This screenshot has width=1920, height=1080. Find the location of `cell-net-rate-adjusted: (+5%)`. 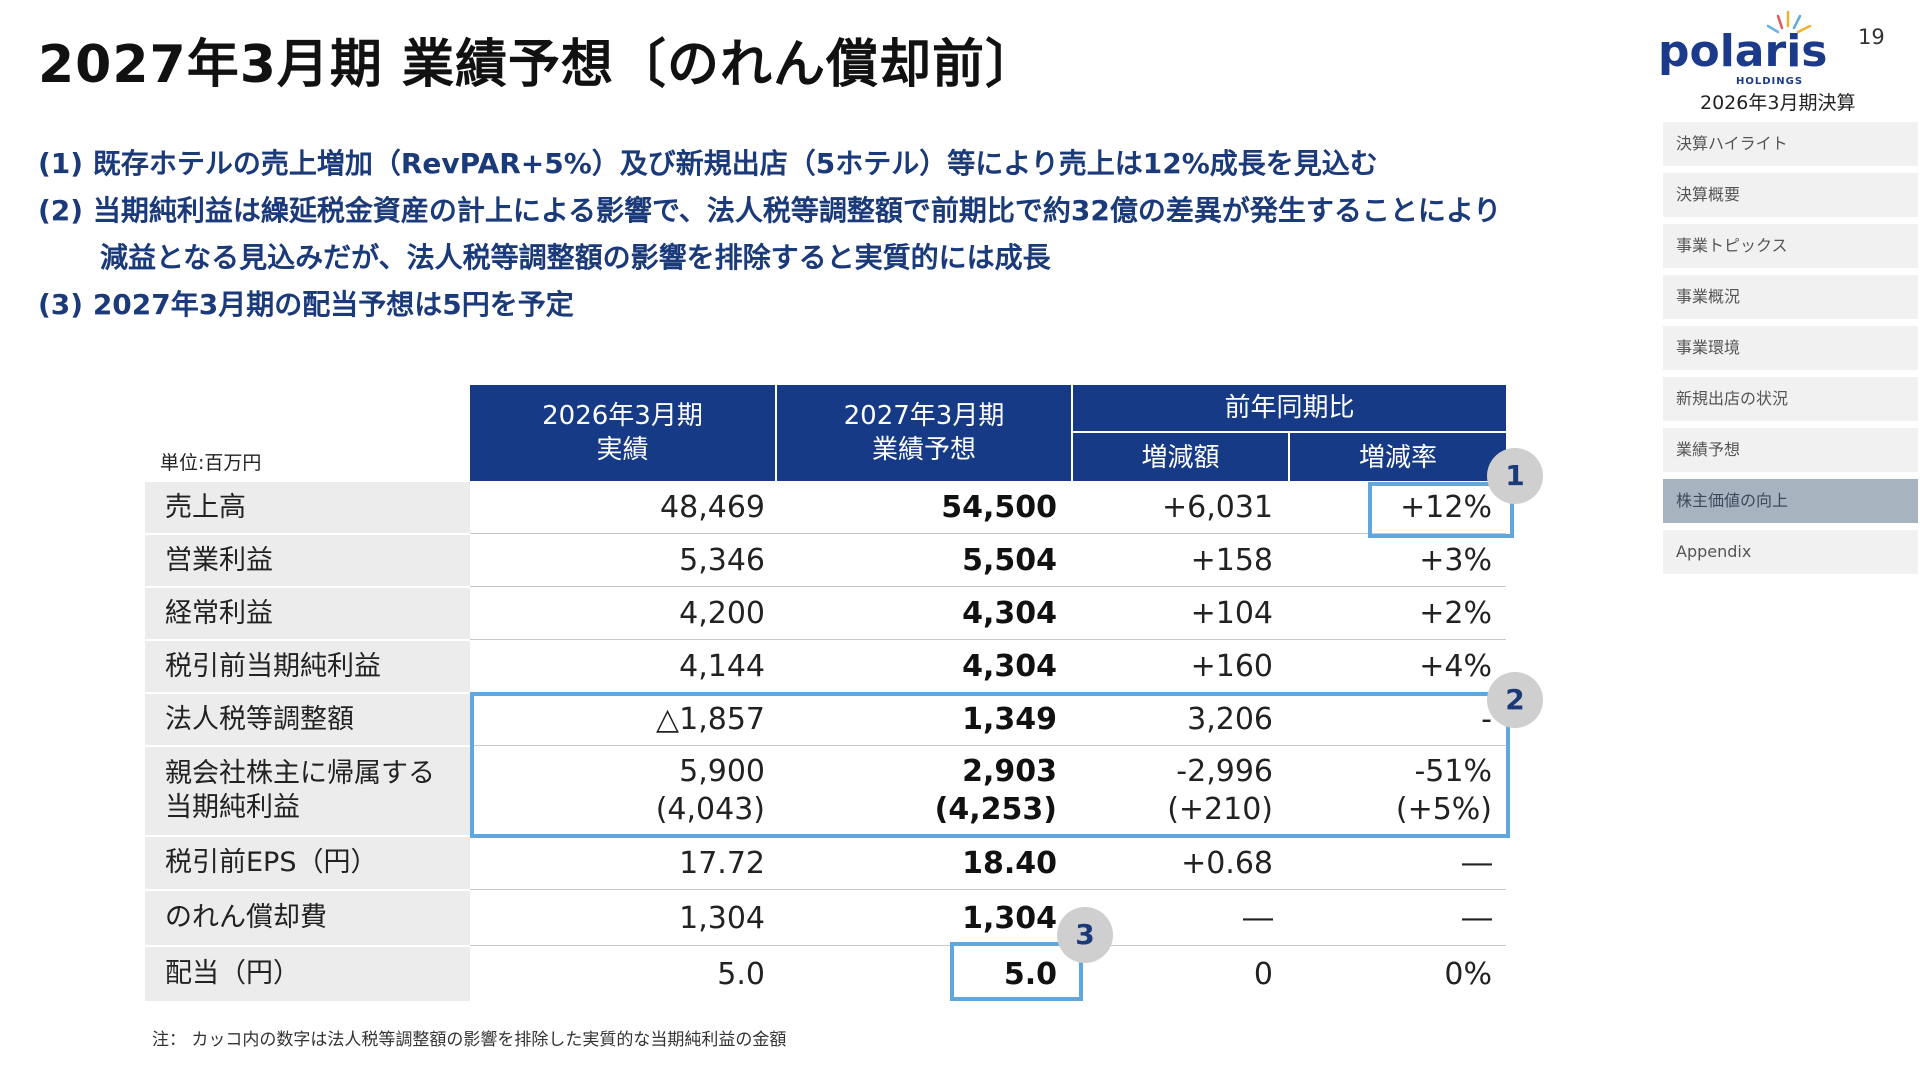

cell-net-rate-adjusted: (+5%) is located at coordinates (1443, 809).